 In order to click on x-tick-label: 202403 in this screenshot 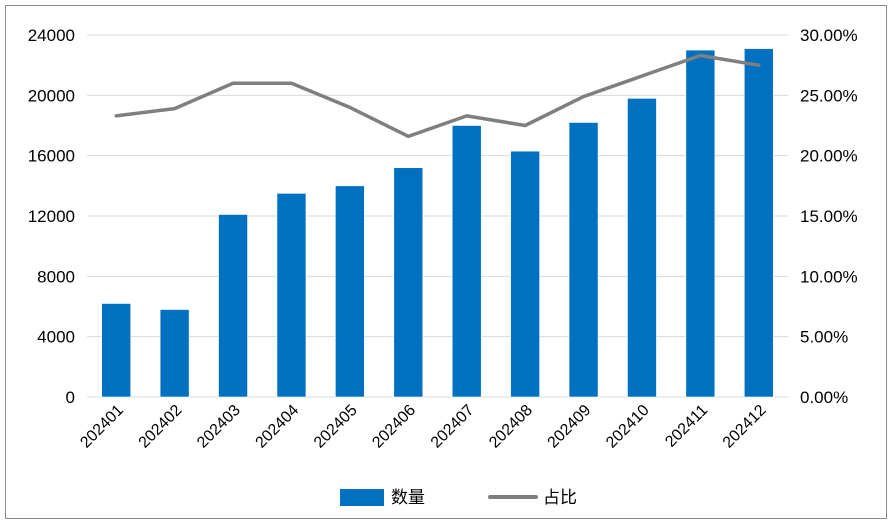, I will do `click(219, 427)`.